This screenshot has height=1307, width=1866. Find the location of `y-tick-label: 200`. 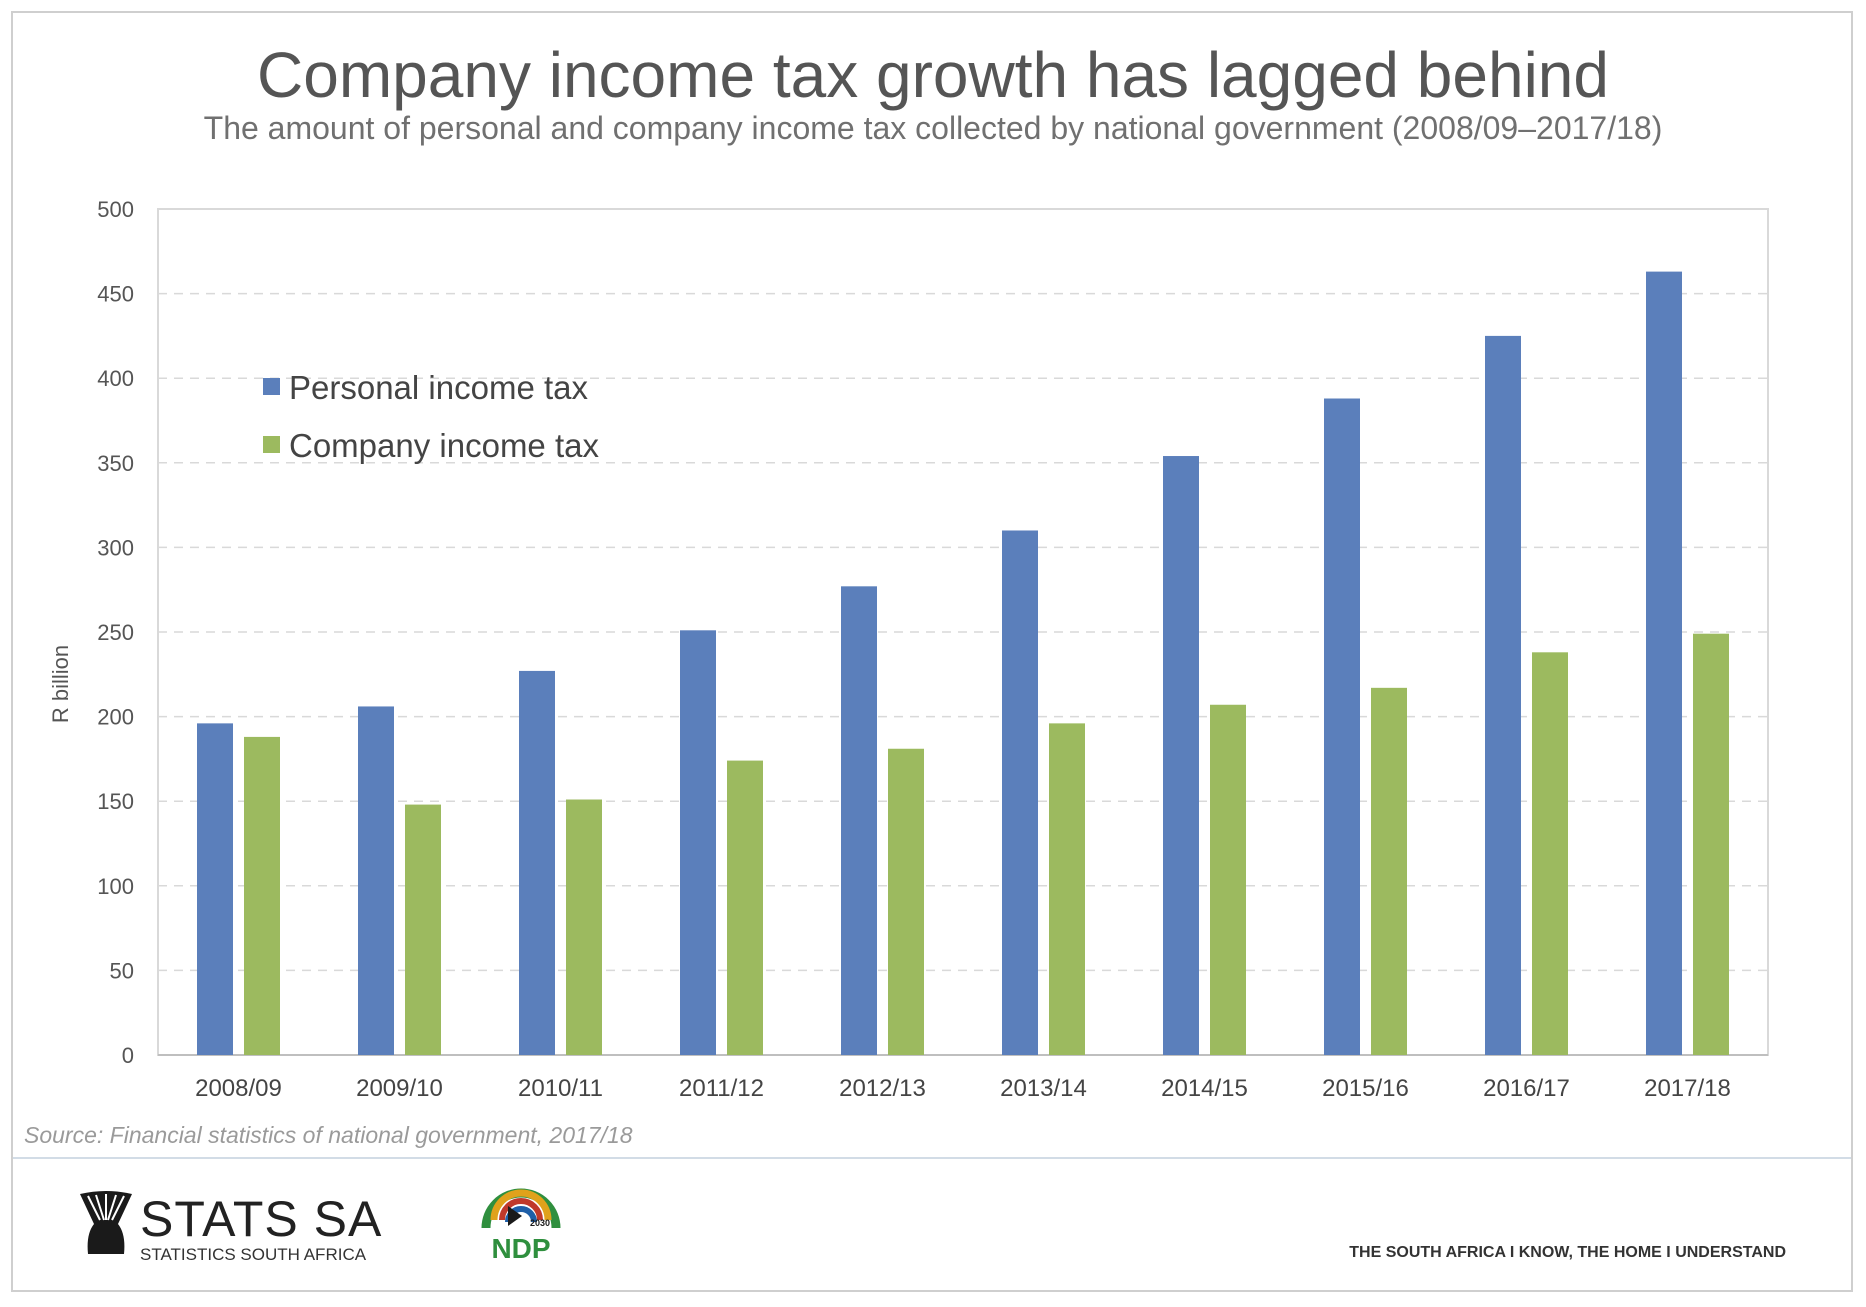

y-tick-label: 200 is located at coordinates (115, 717).